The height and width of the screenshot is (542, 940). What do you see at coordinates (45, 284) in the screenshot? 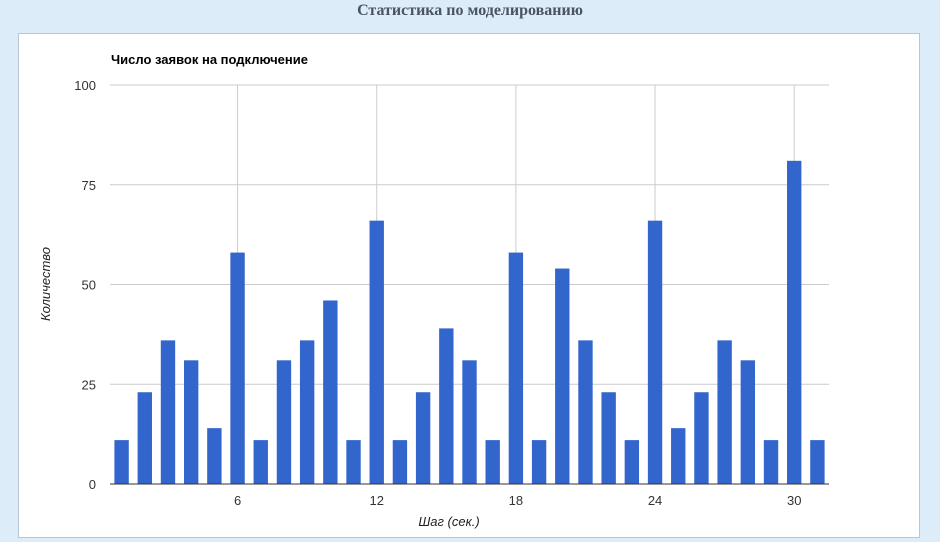
I see `y-axis-label: Количество` at bounding box center [45, 284].